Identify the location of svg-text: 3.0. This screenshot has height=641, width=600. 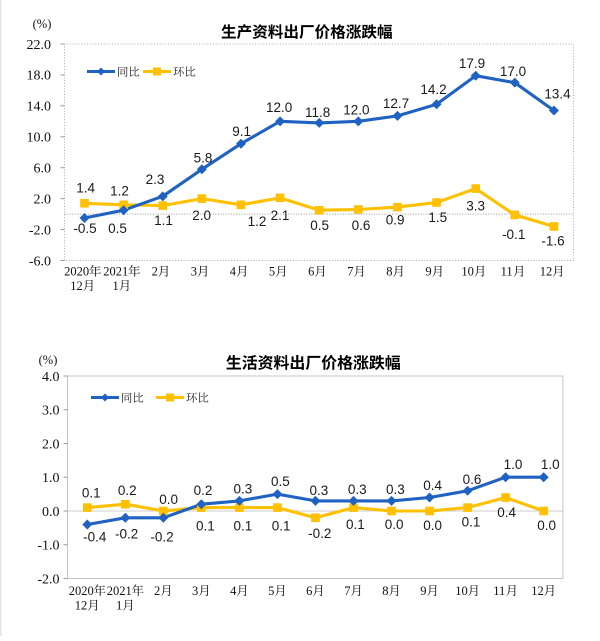
(51, 411).